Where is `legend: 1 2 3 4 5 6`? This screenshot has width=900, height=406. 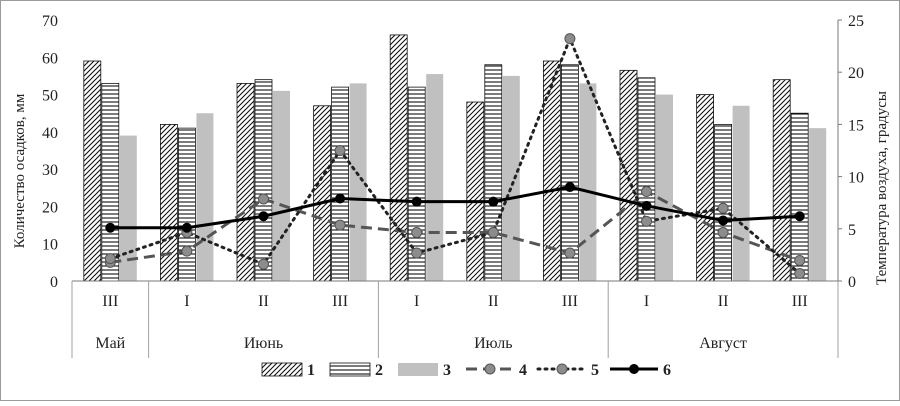 legend: 1 2 3 4 5 6 is located at coordinates (466, 370).